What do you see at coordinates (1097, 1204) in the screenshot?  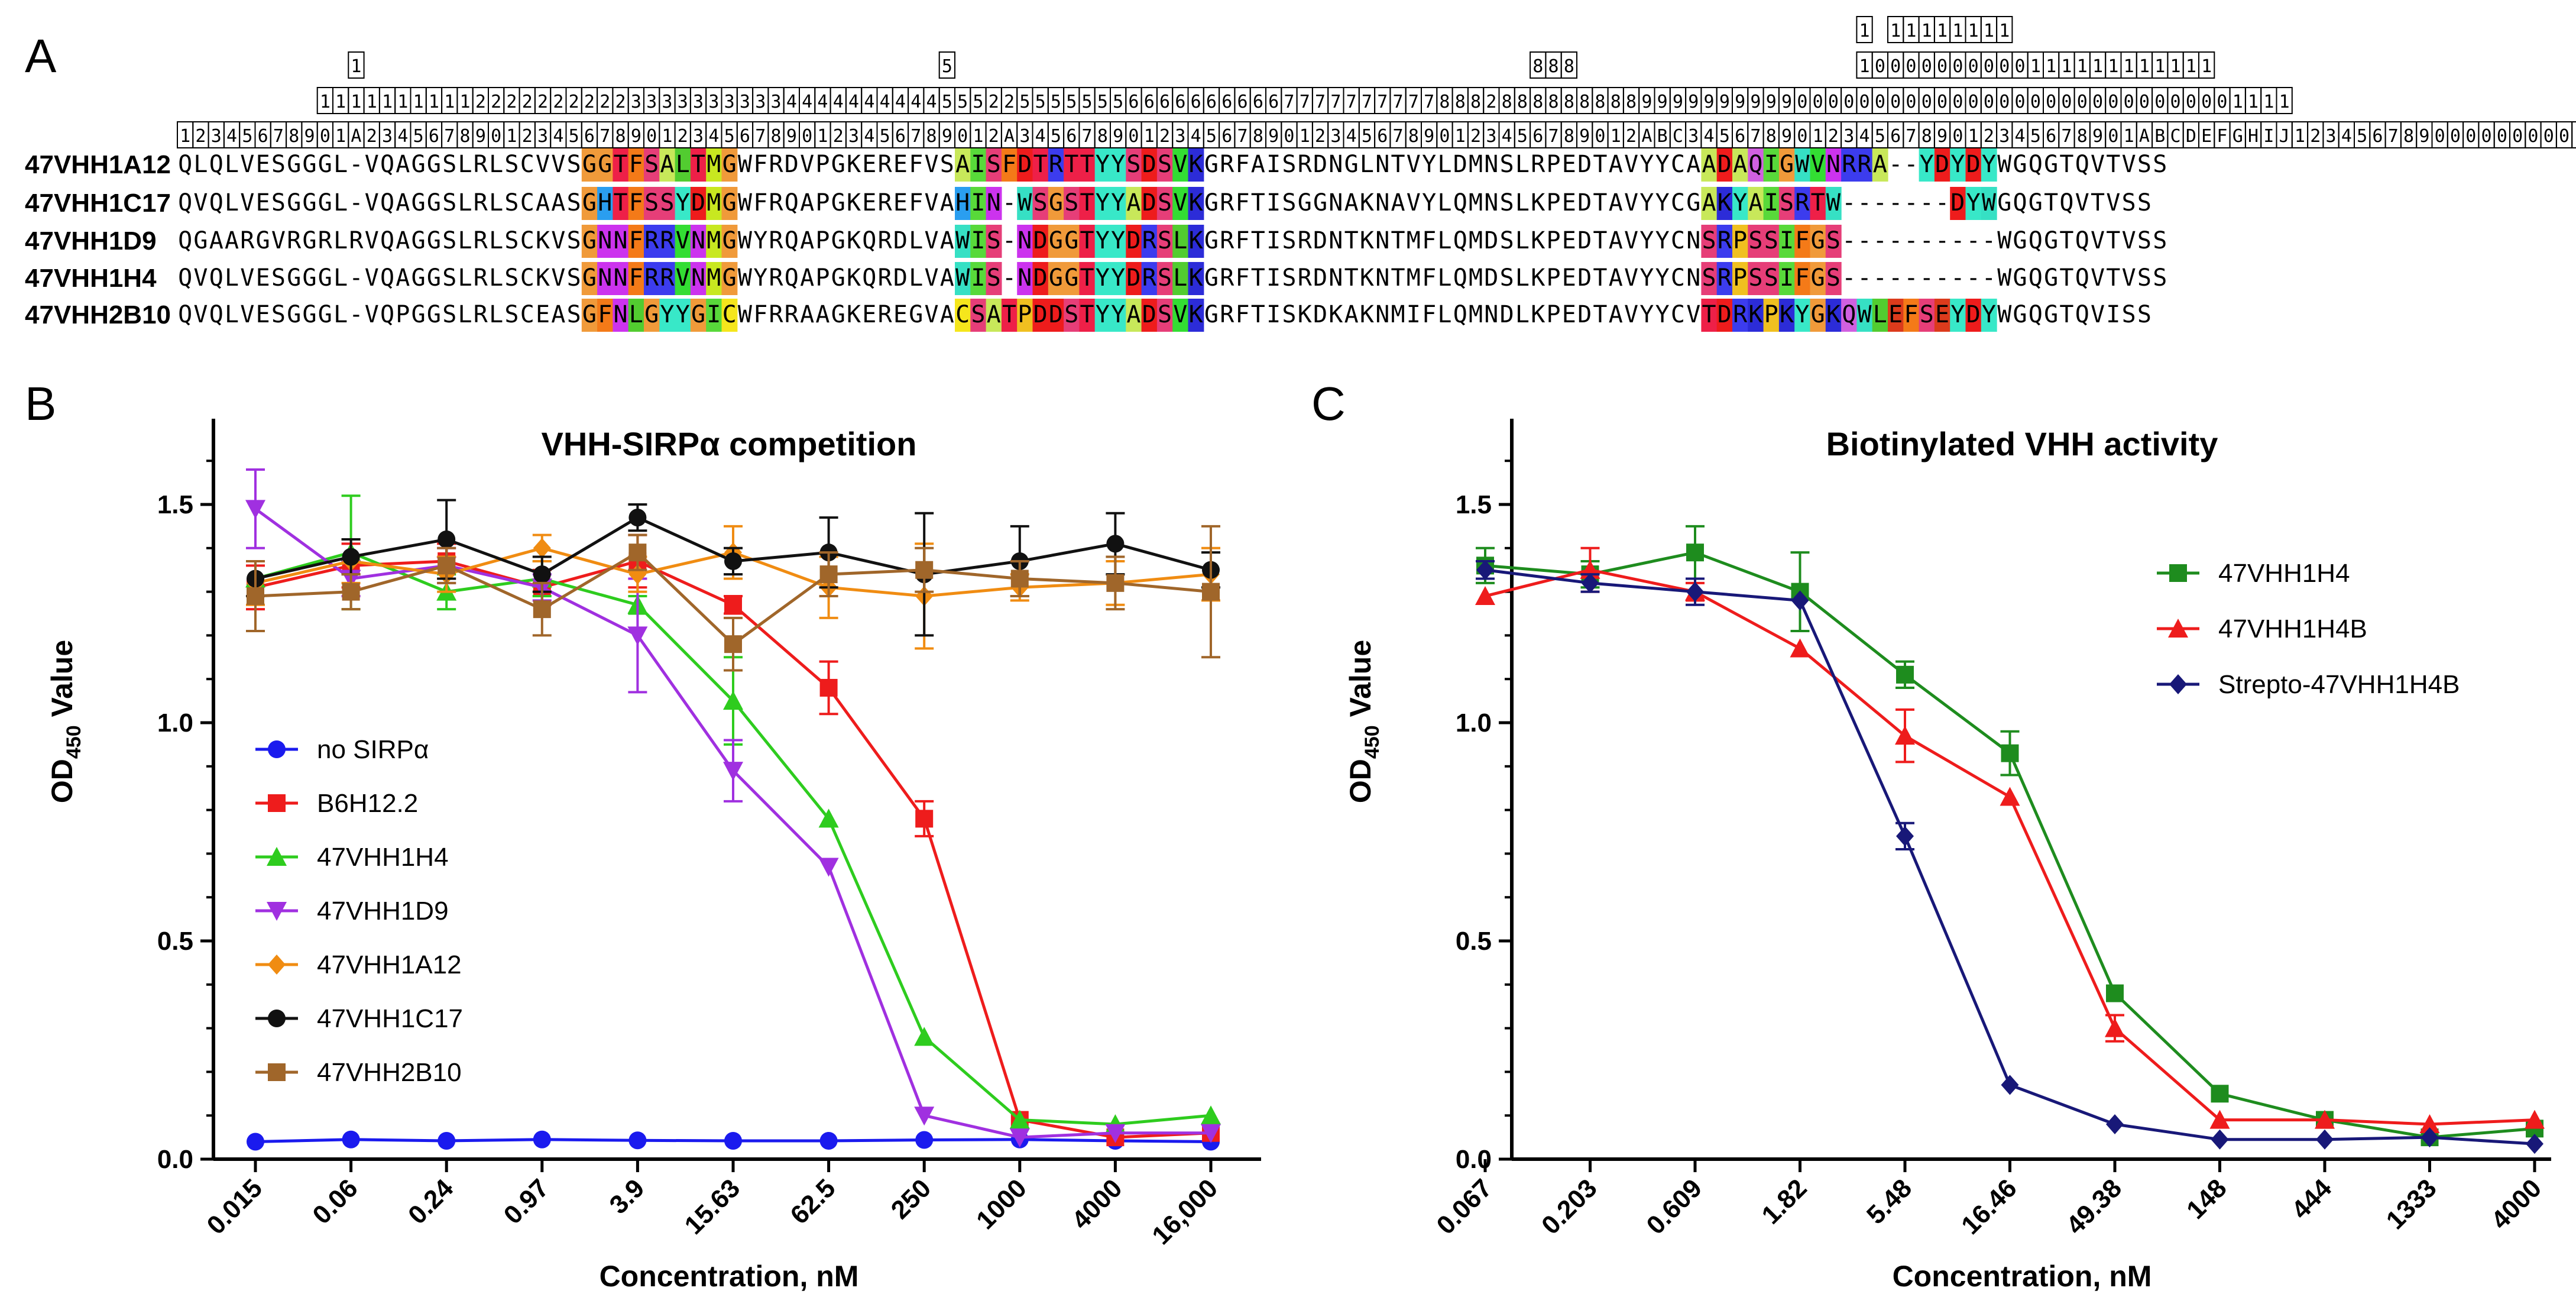 I see `x-tick-label: 4000` at bounding box center [1097, 1204].